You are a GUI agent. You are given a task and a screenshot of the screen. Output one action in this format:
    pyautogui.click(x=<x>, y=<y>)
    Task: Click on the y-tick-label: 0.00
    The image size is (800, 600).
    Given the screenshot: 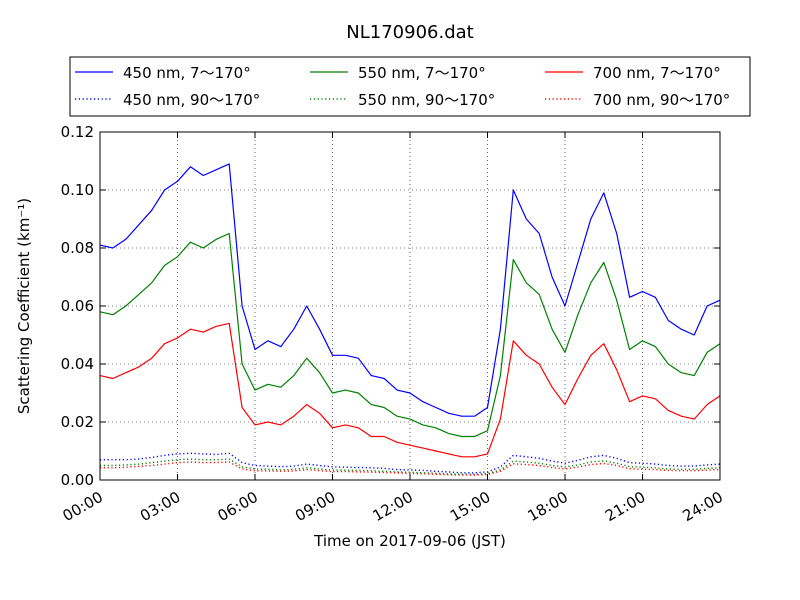 What is the action you would take?
    pyautogui.click(x=77, y=480)
    